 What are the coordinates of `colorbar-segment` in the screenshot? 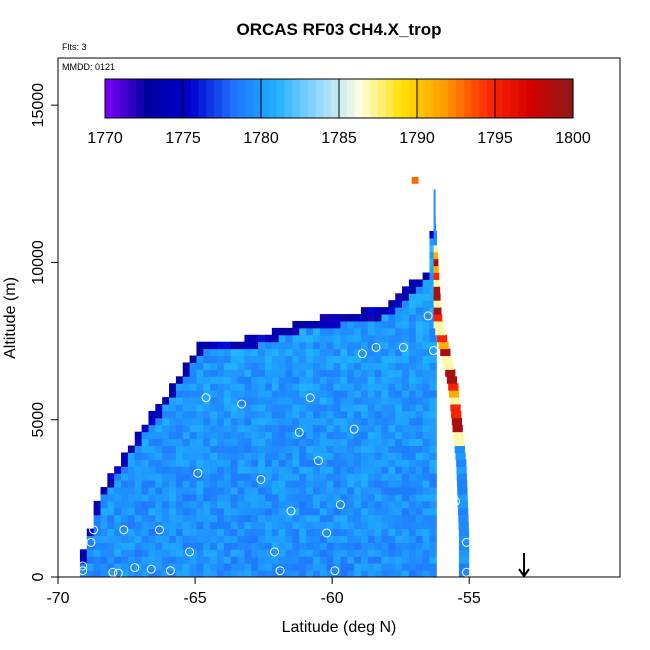 It's located at (187, 98).